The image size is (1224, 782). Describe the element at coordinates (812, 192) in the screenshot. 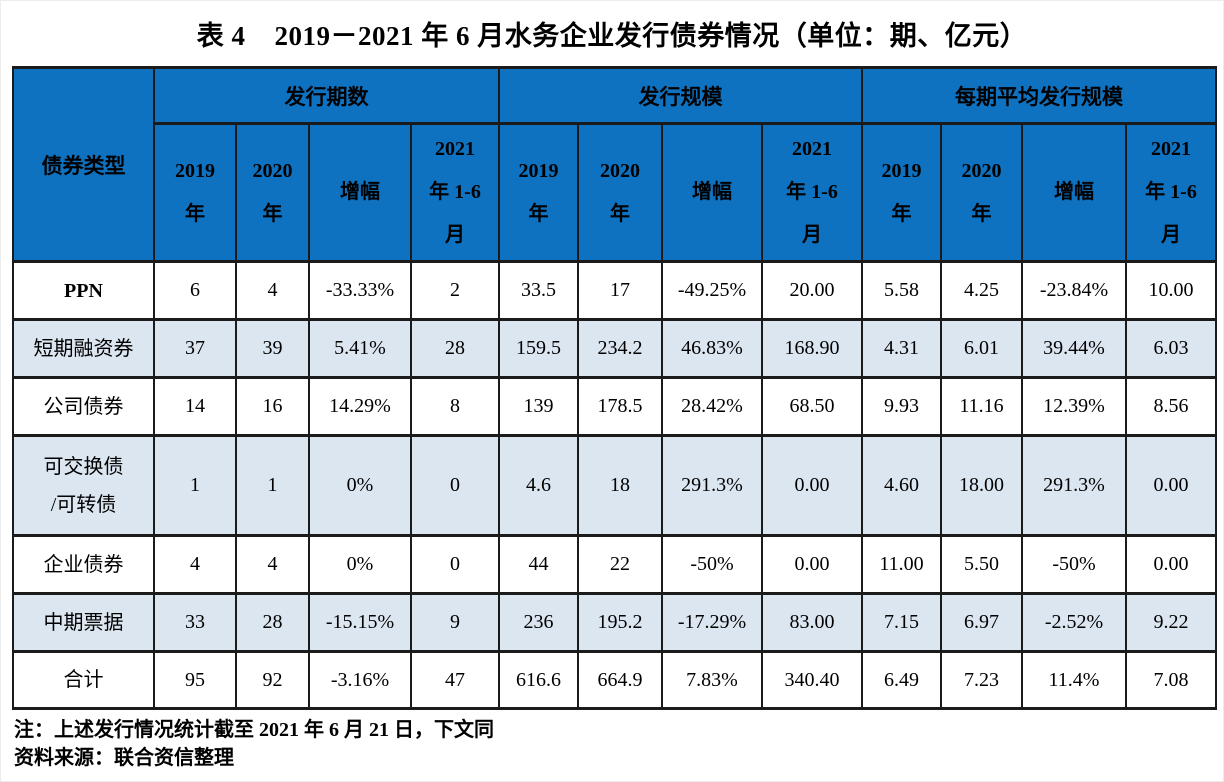

I see `subcol-scale-2021h1: 2021 年 1-6 月` at that location.